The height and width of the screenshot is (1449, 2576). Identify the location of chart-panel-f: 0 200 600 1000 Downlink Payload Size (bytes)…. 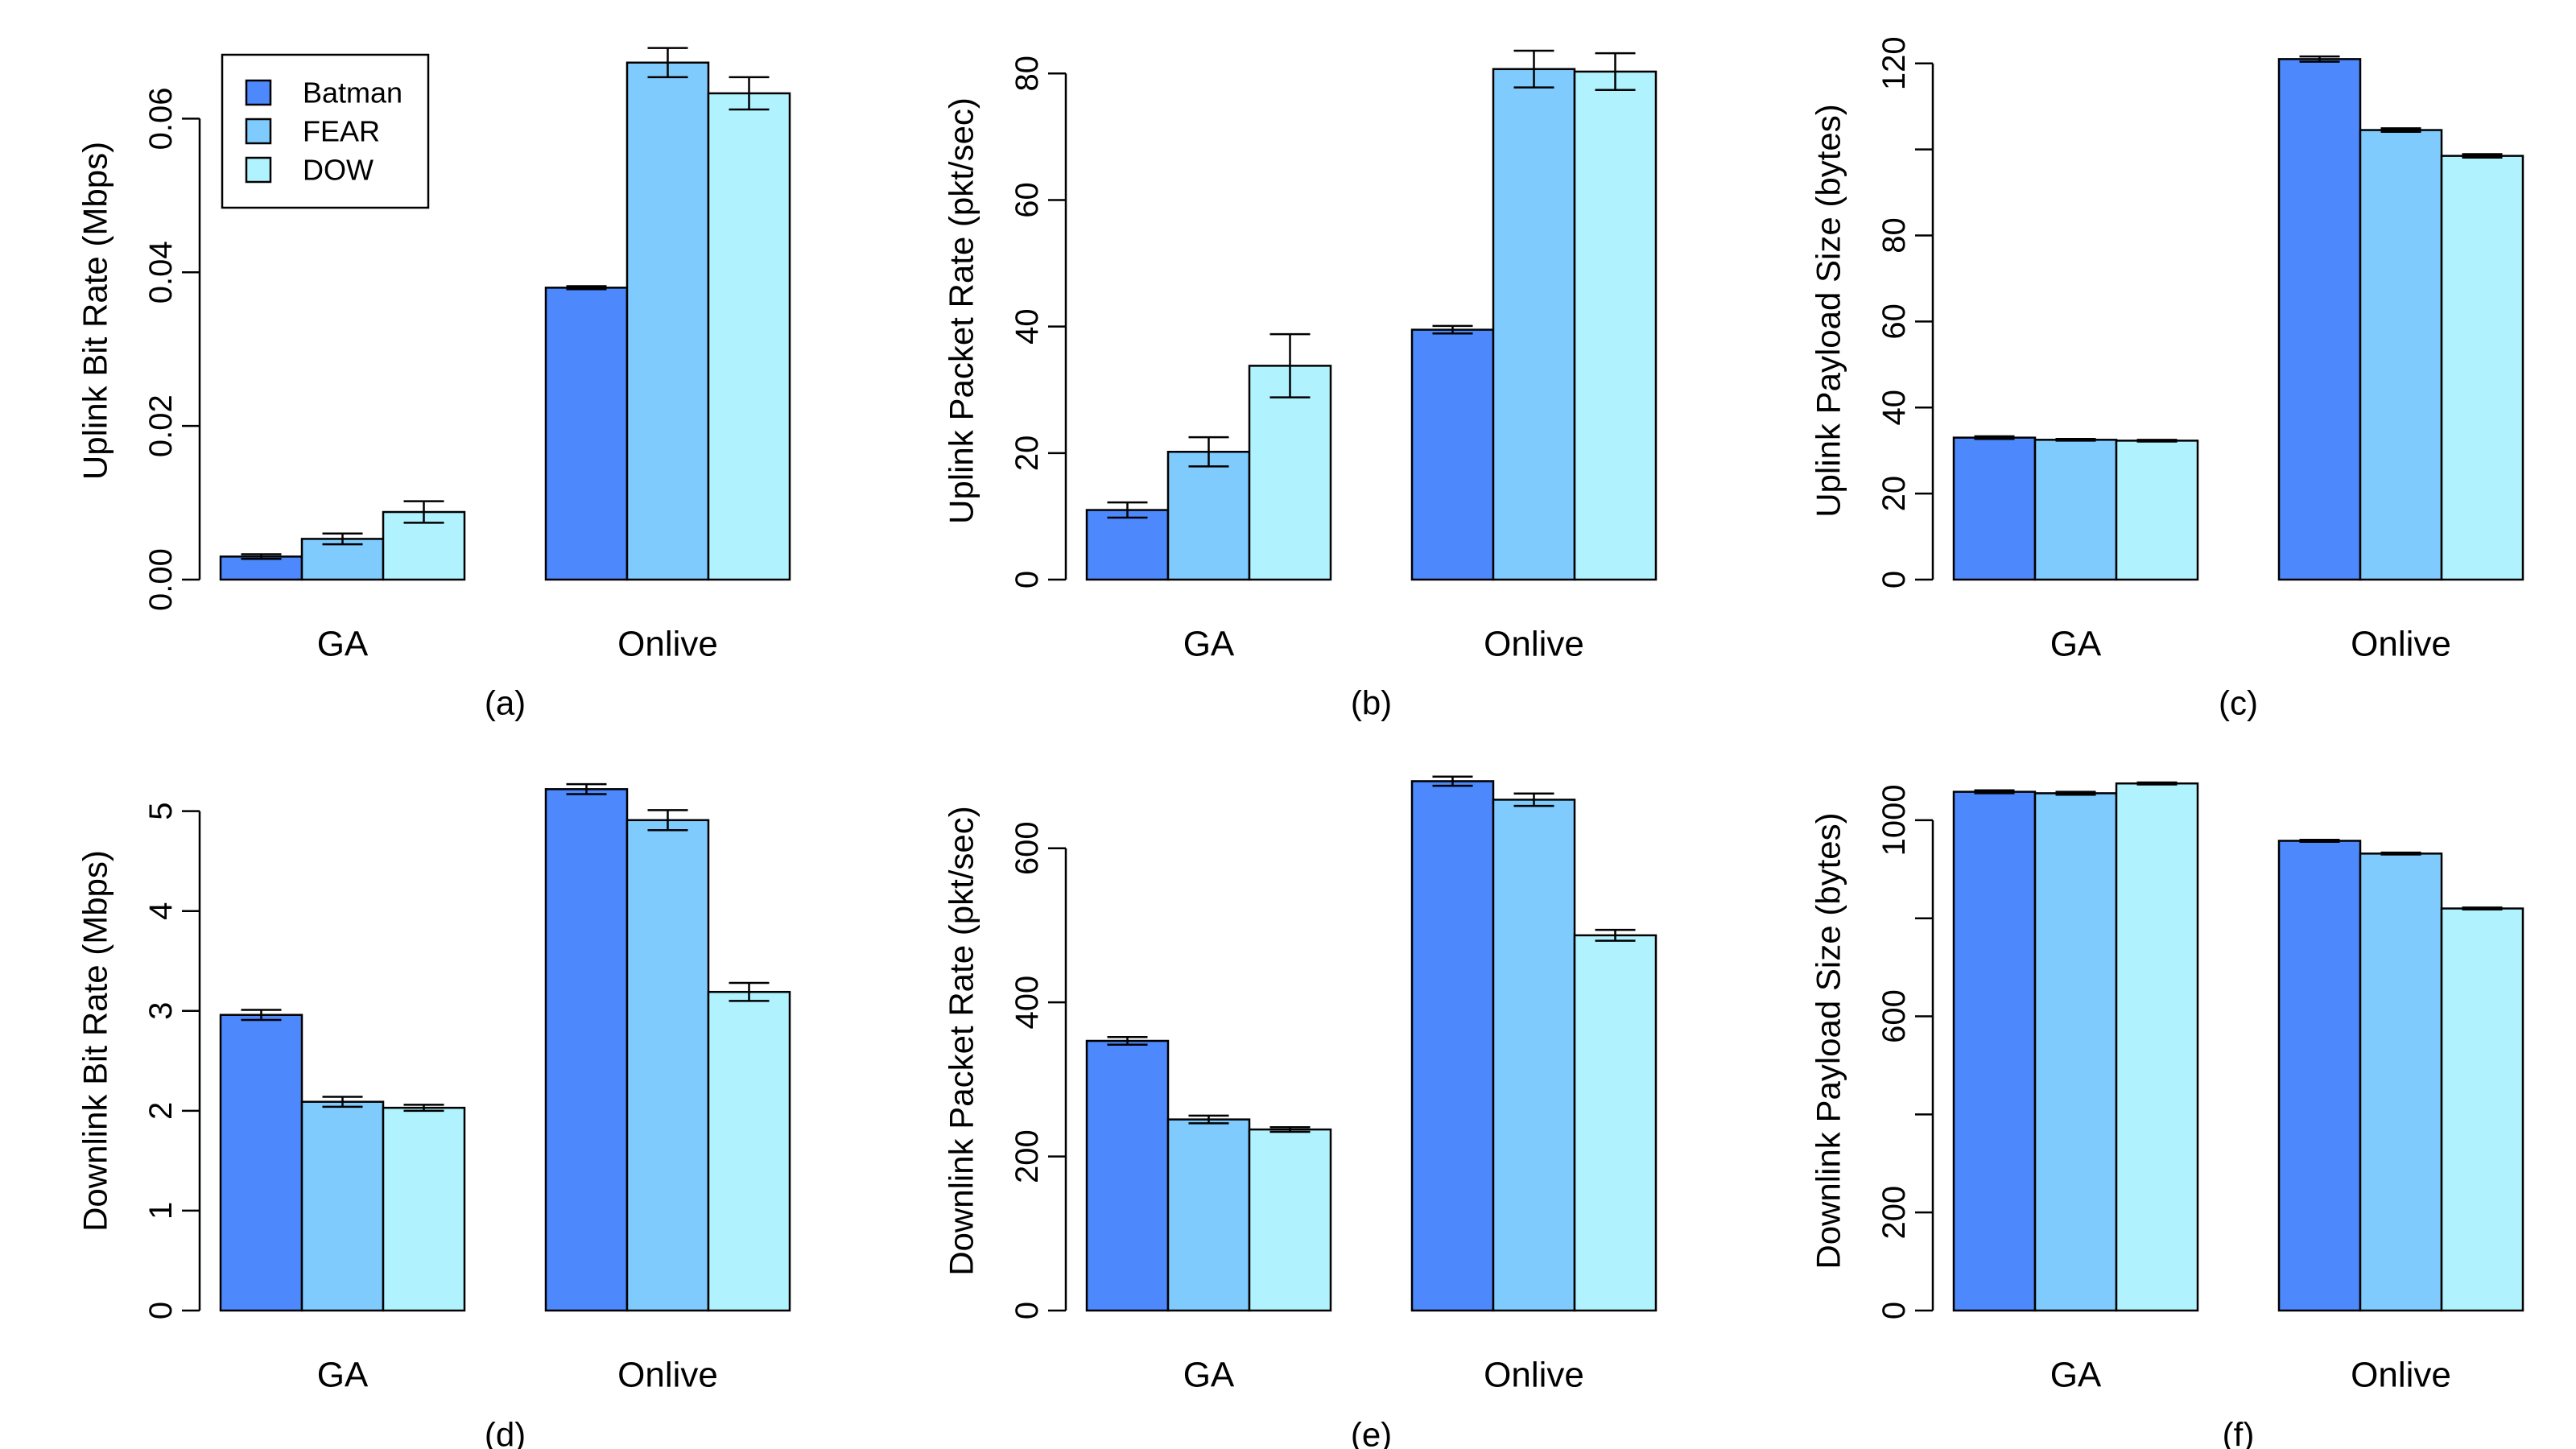
(2167, 1115).